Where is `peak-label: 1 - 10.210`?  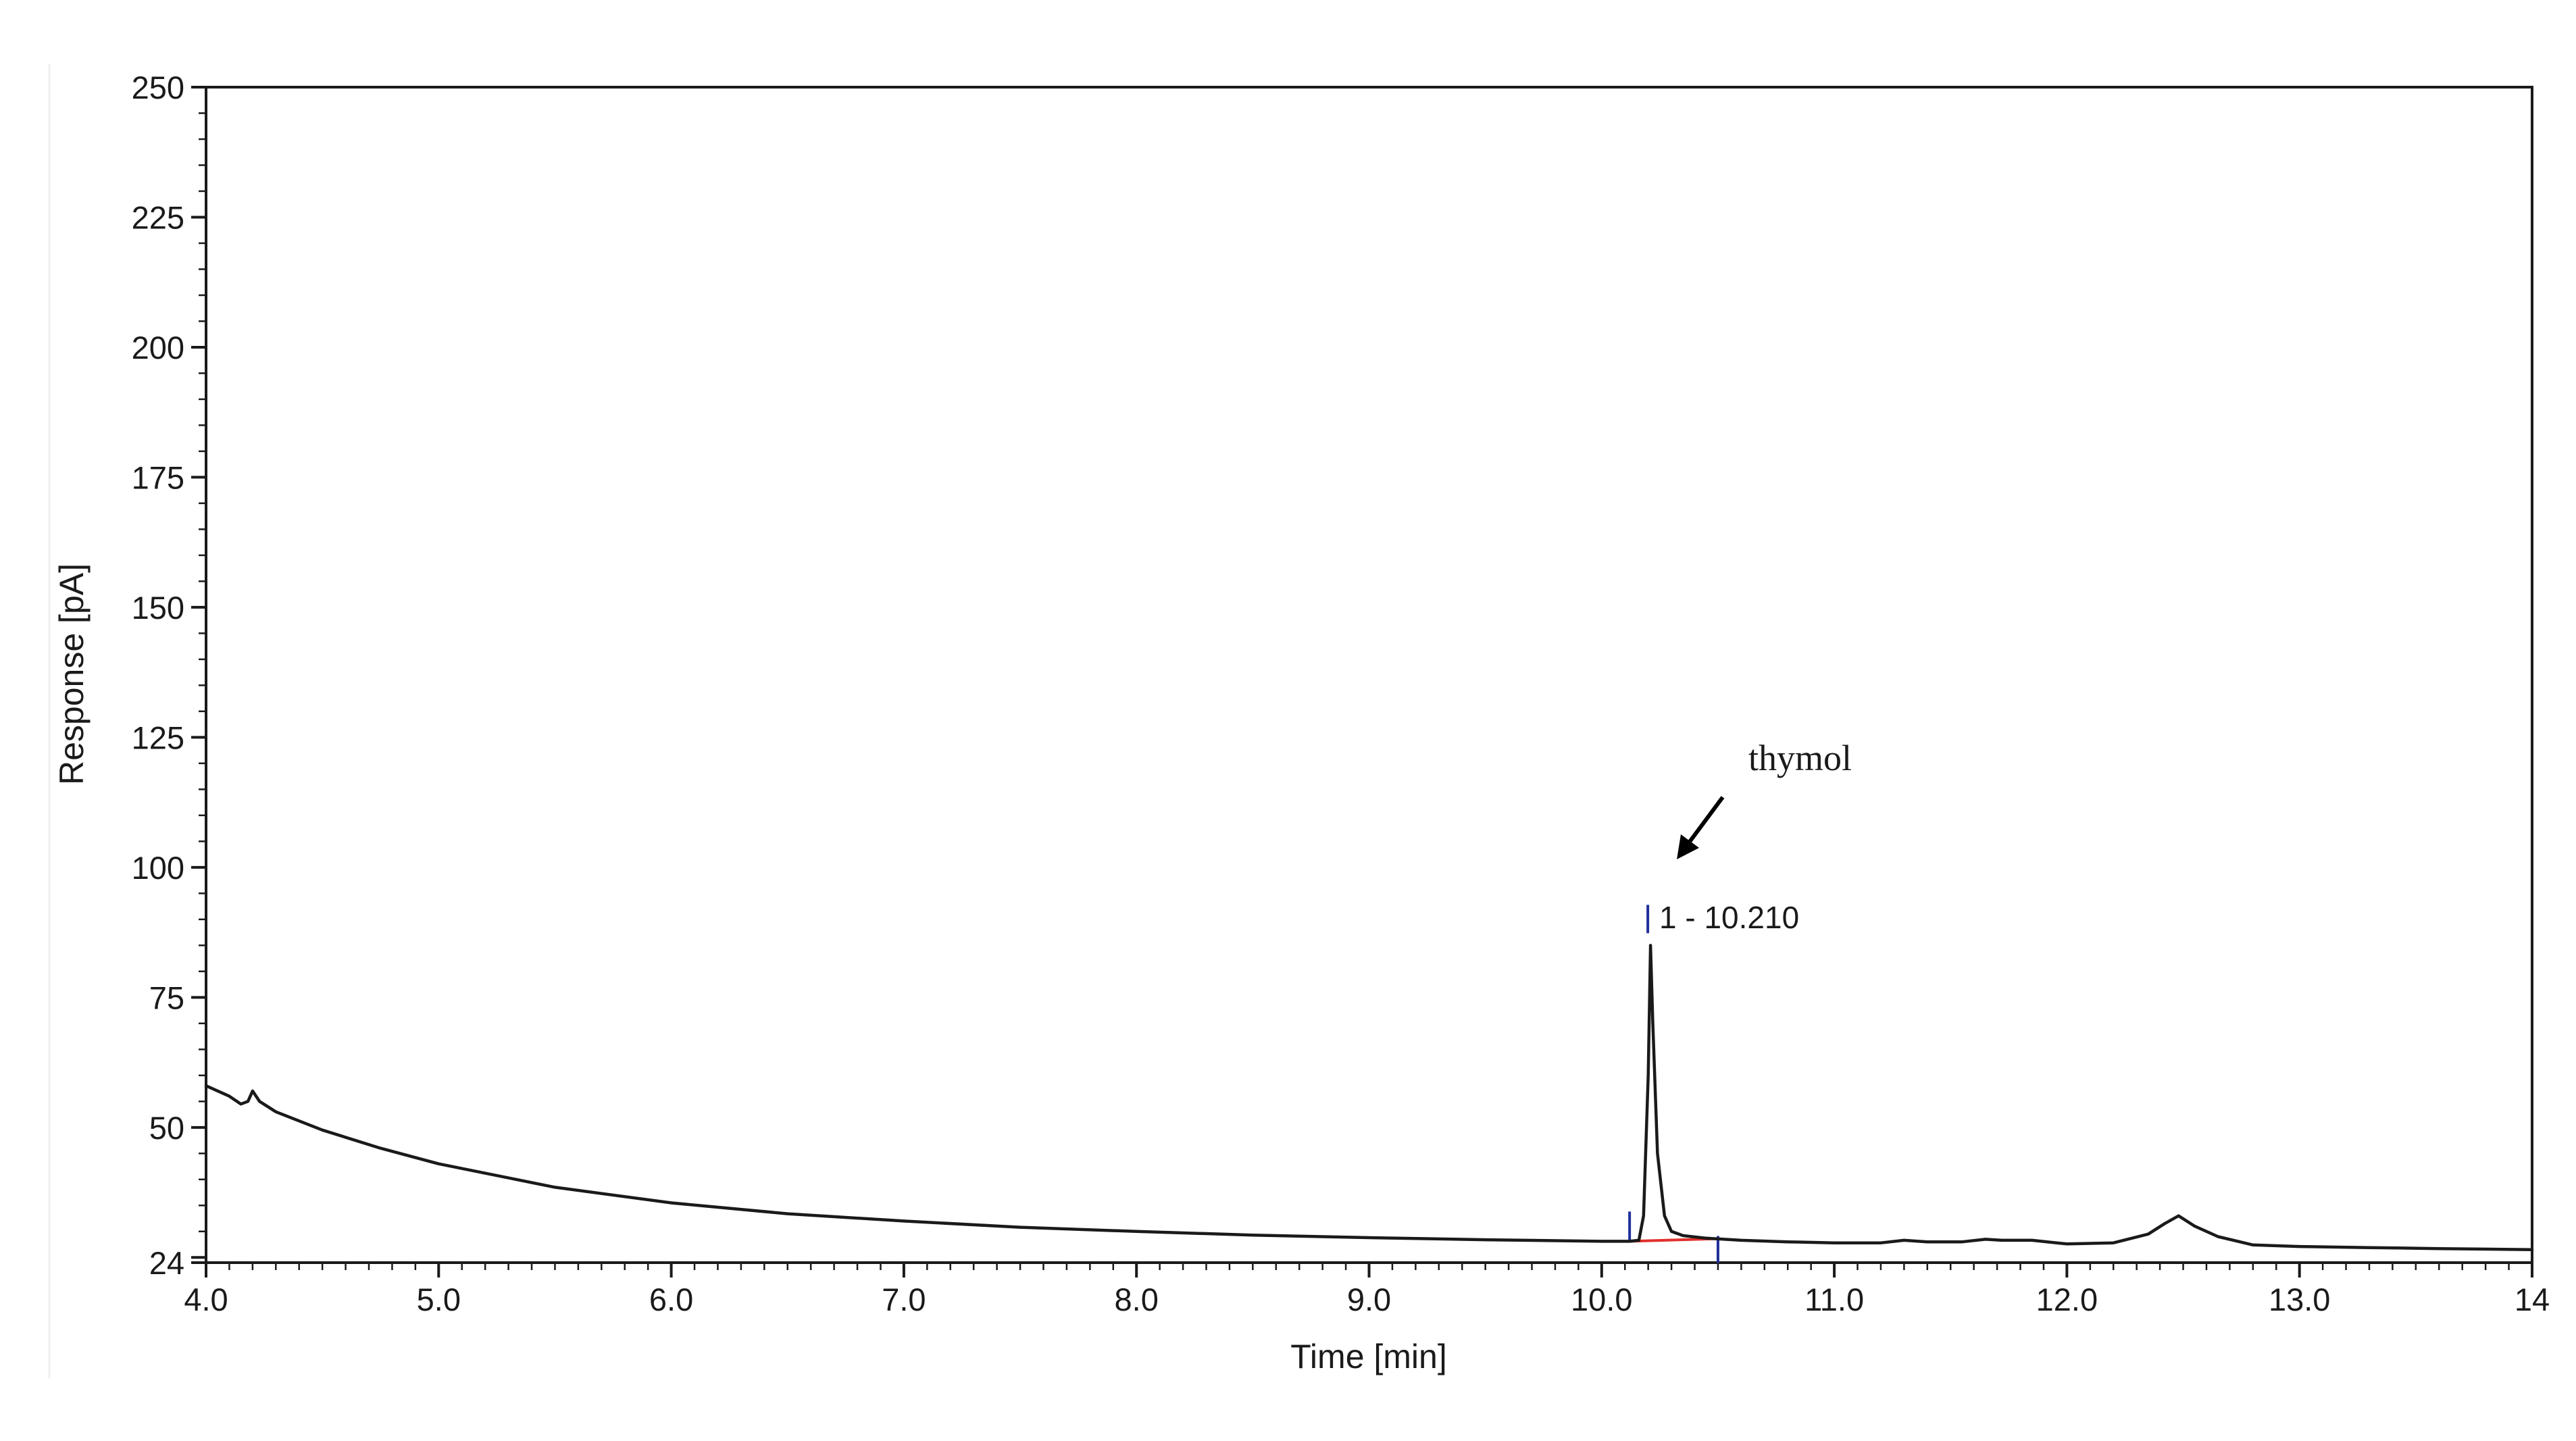
peak-label: 1 - 10.210 is located at coordinates (1729, 917).